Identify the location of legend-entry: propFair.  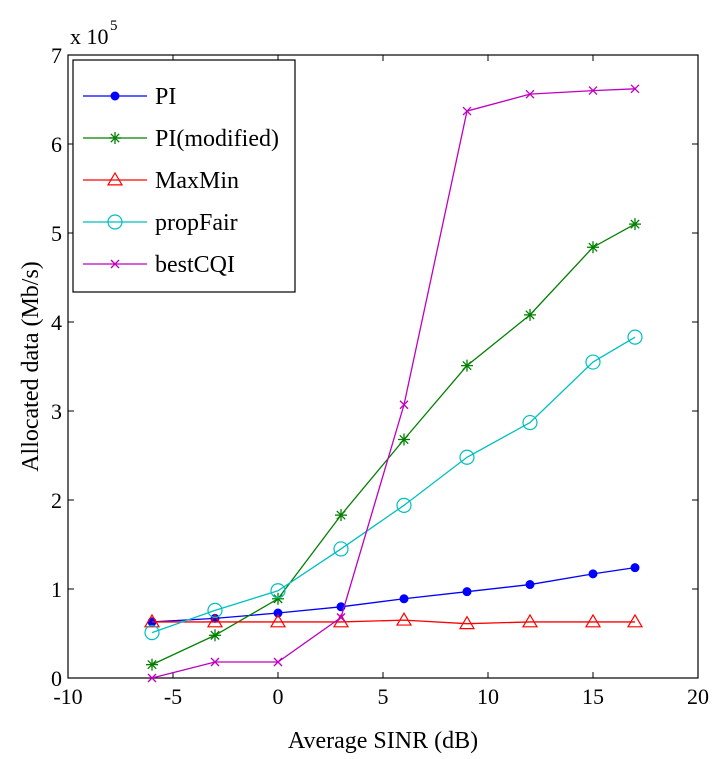
(160, 223).